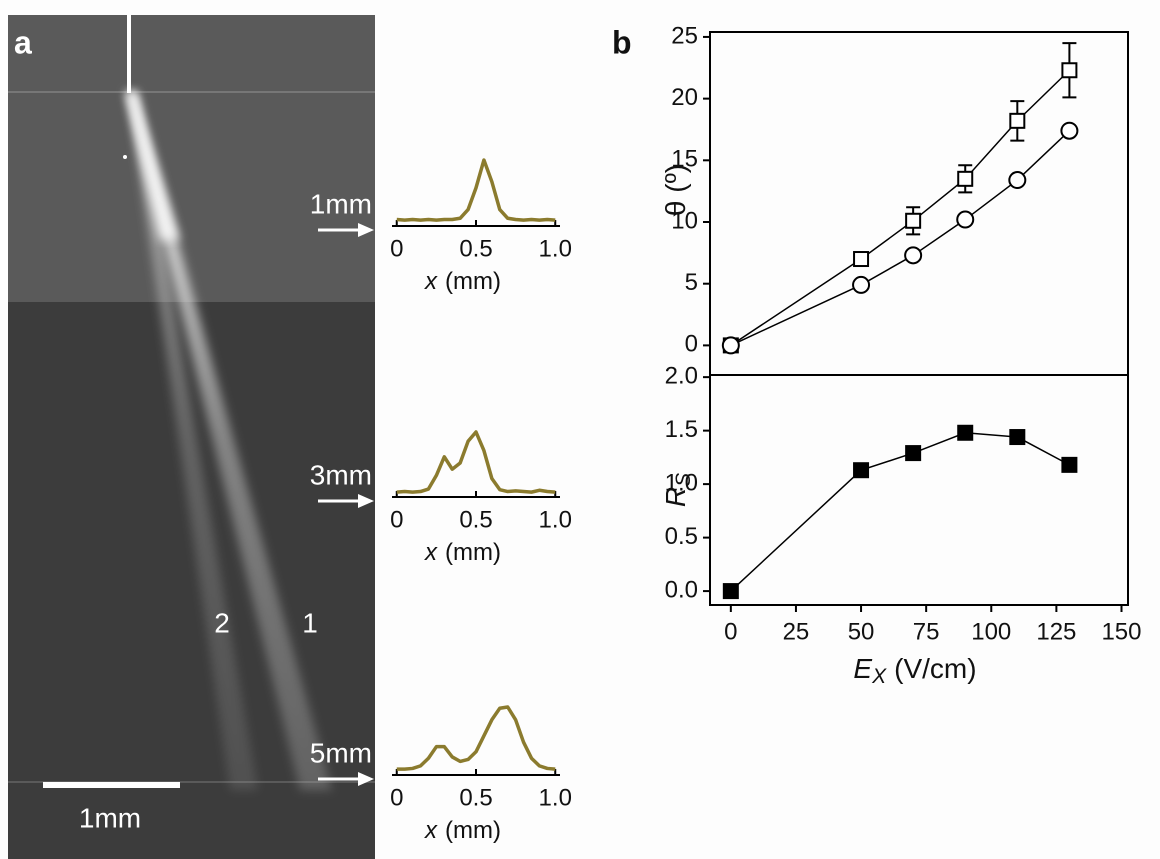  I want to click on x-tick-label: 50, so click(861, 631).